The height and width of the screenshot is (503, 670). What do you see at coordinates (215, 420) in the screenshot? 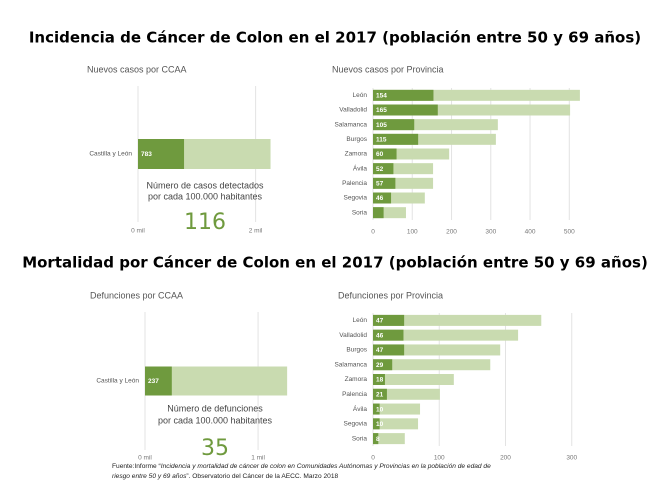
I see `kpi-label: por cada 100.000 habitantes` at bounding box center [215, 420].